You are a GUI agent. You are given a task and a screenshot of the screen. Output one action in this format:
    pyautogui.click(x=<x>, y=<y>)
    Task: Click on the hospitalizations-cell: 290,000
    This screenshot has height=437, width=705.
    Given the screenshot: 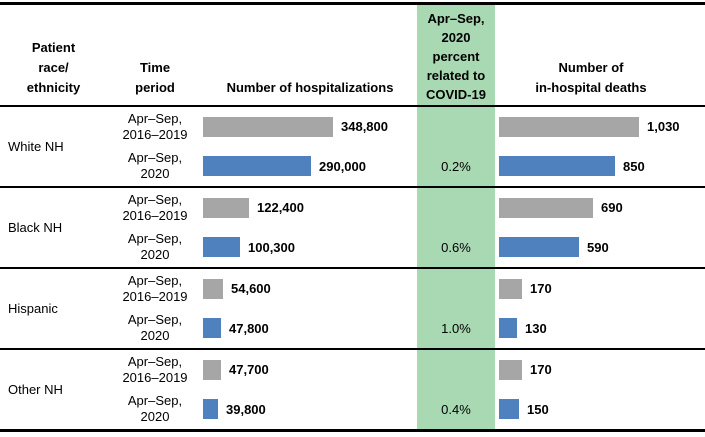 What is the action you would take?
    pyautogui.click(x=310, y=166)
    